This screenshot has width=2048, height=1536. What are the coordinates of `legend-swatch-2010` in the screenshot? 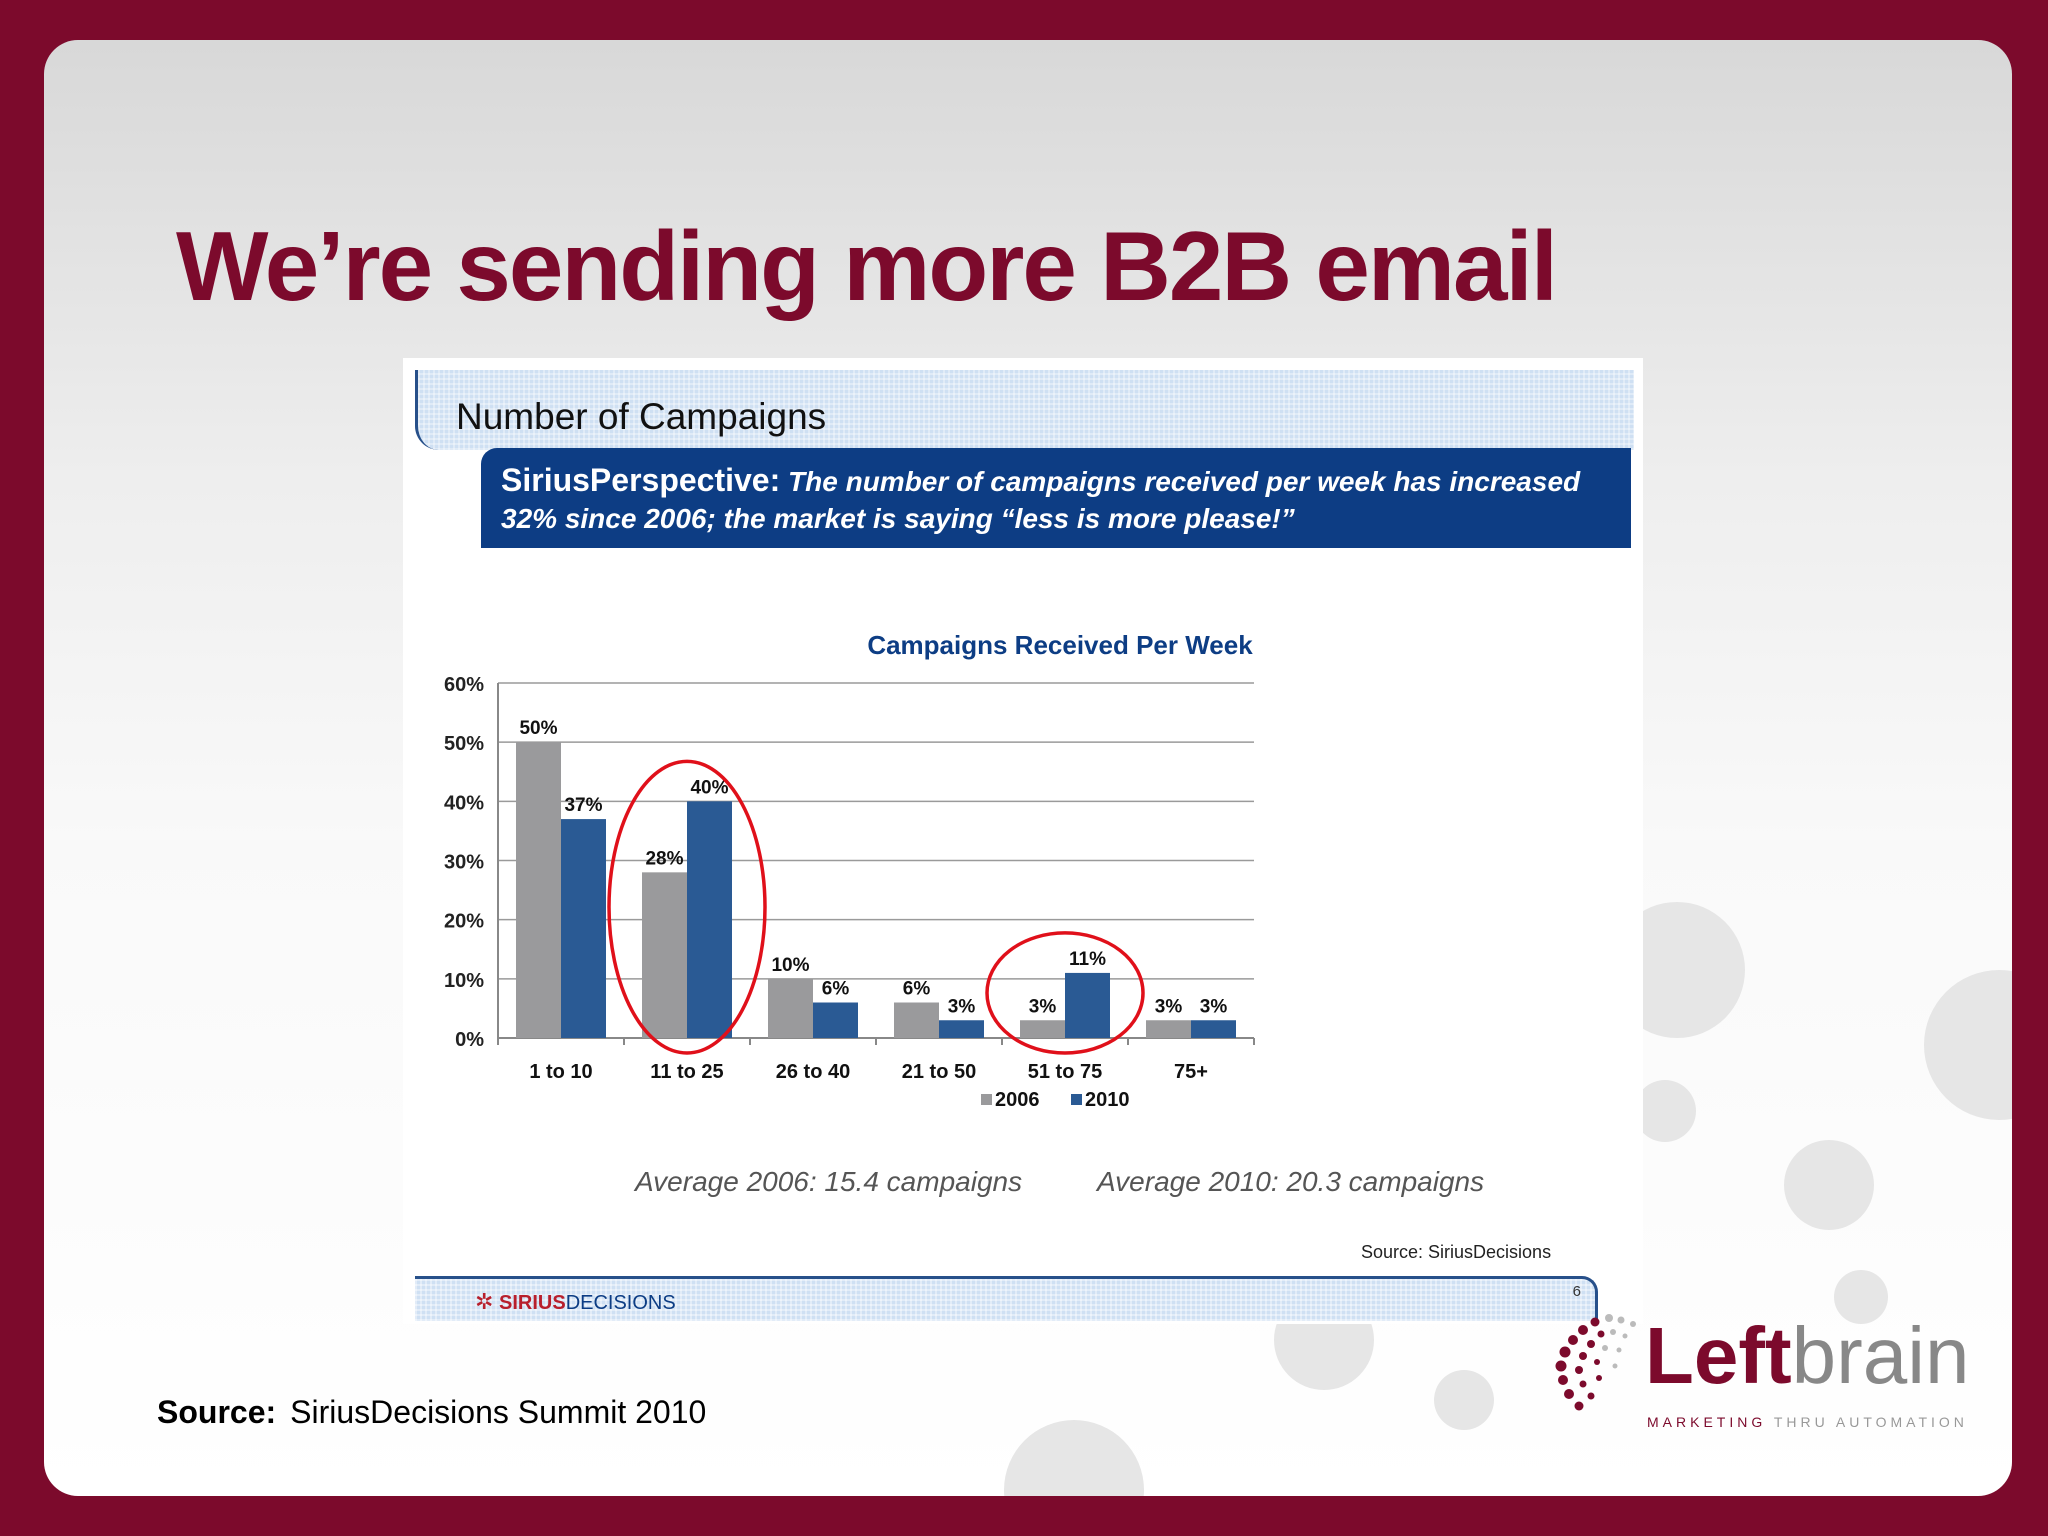 It's located at (1076, 1099).